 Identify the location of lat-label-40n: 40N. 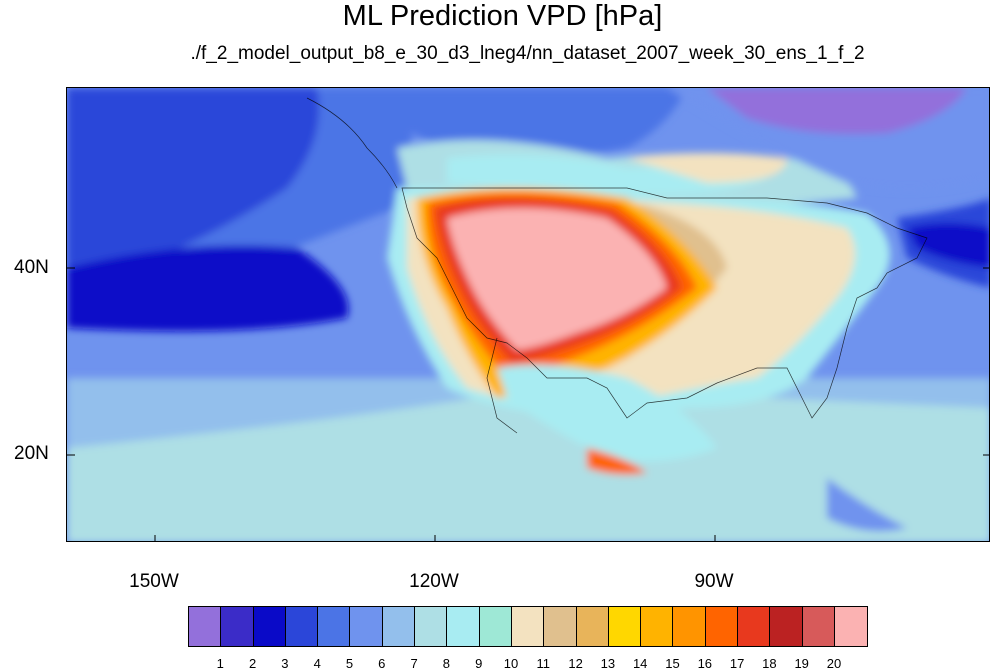
(31, 267).